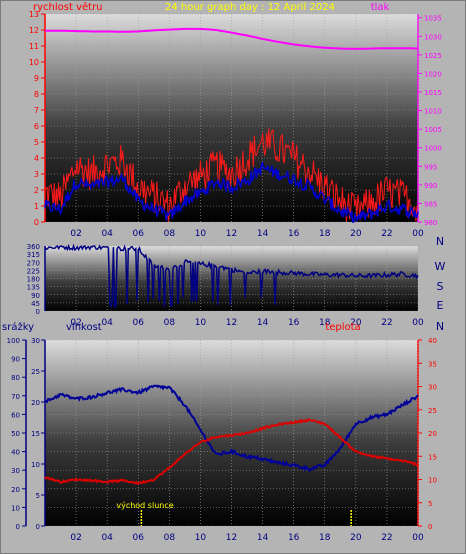  What do you see at coordinates (33, 247) in the screenshot?
I see `direction-tick-label: 360` at bounding box center [33, 247].